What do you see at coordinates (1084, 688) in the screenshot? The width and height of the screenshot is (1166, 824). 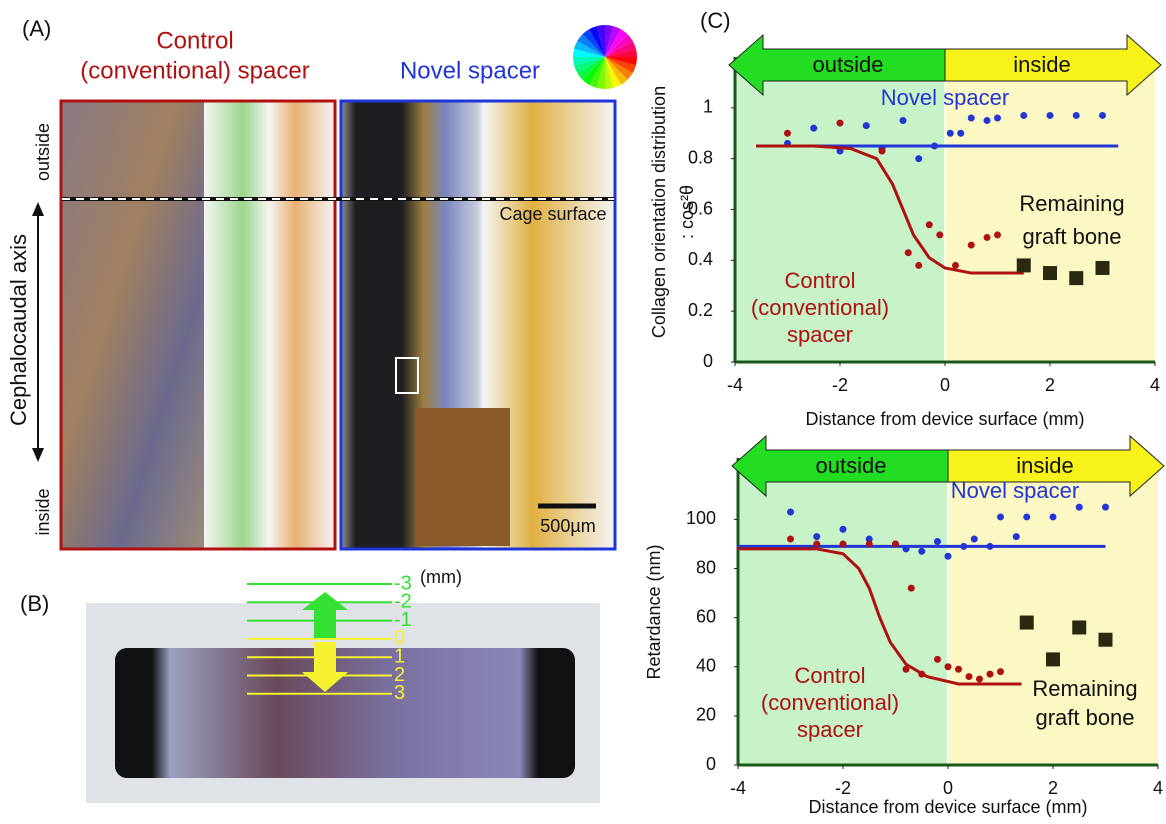 I see `series-label: Remaining` at bounding box center [1084, 688].